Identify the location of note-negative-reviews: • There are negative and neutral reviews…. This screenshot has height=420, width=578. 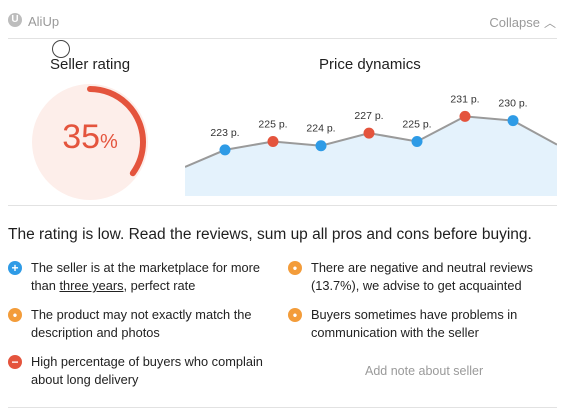
(420, 277).